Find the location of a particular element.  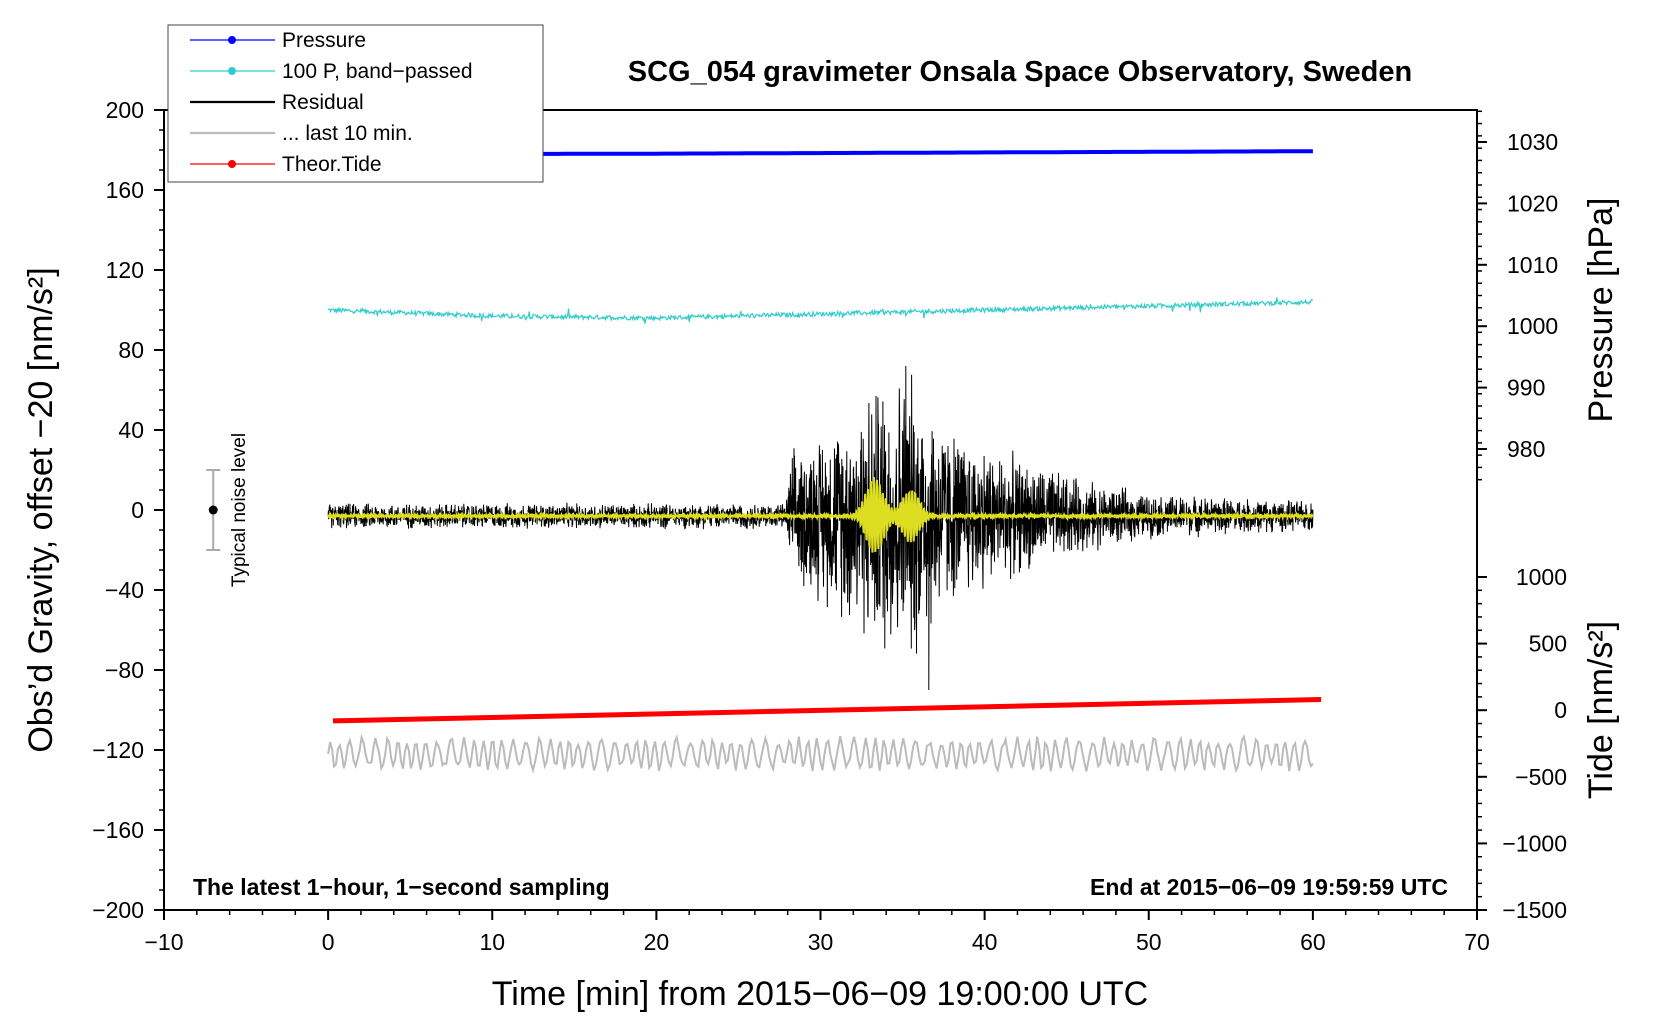

pressure-tick-label: 1030 is located at coordinates (1532, 142).